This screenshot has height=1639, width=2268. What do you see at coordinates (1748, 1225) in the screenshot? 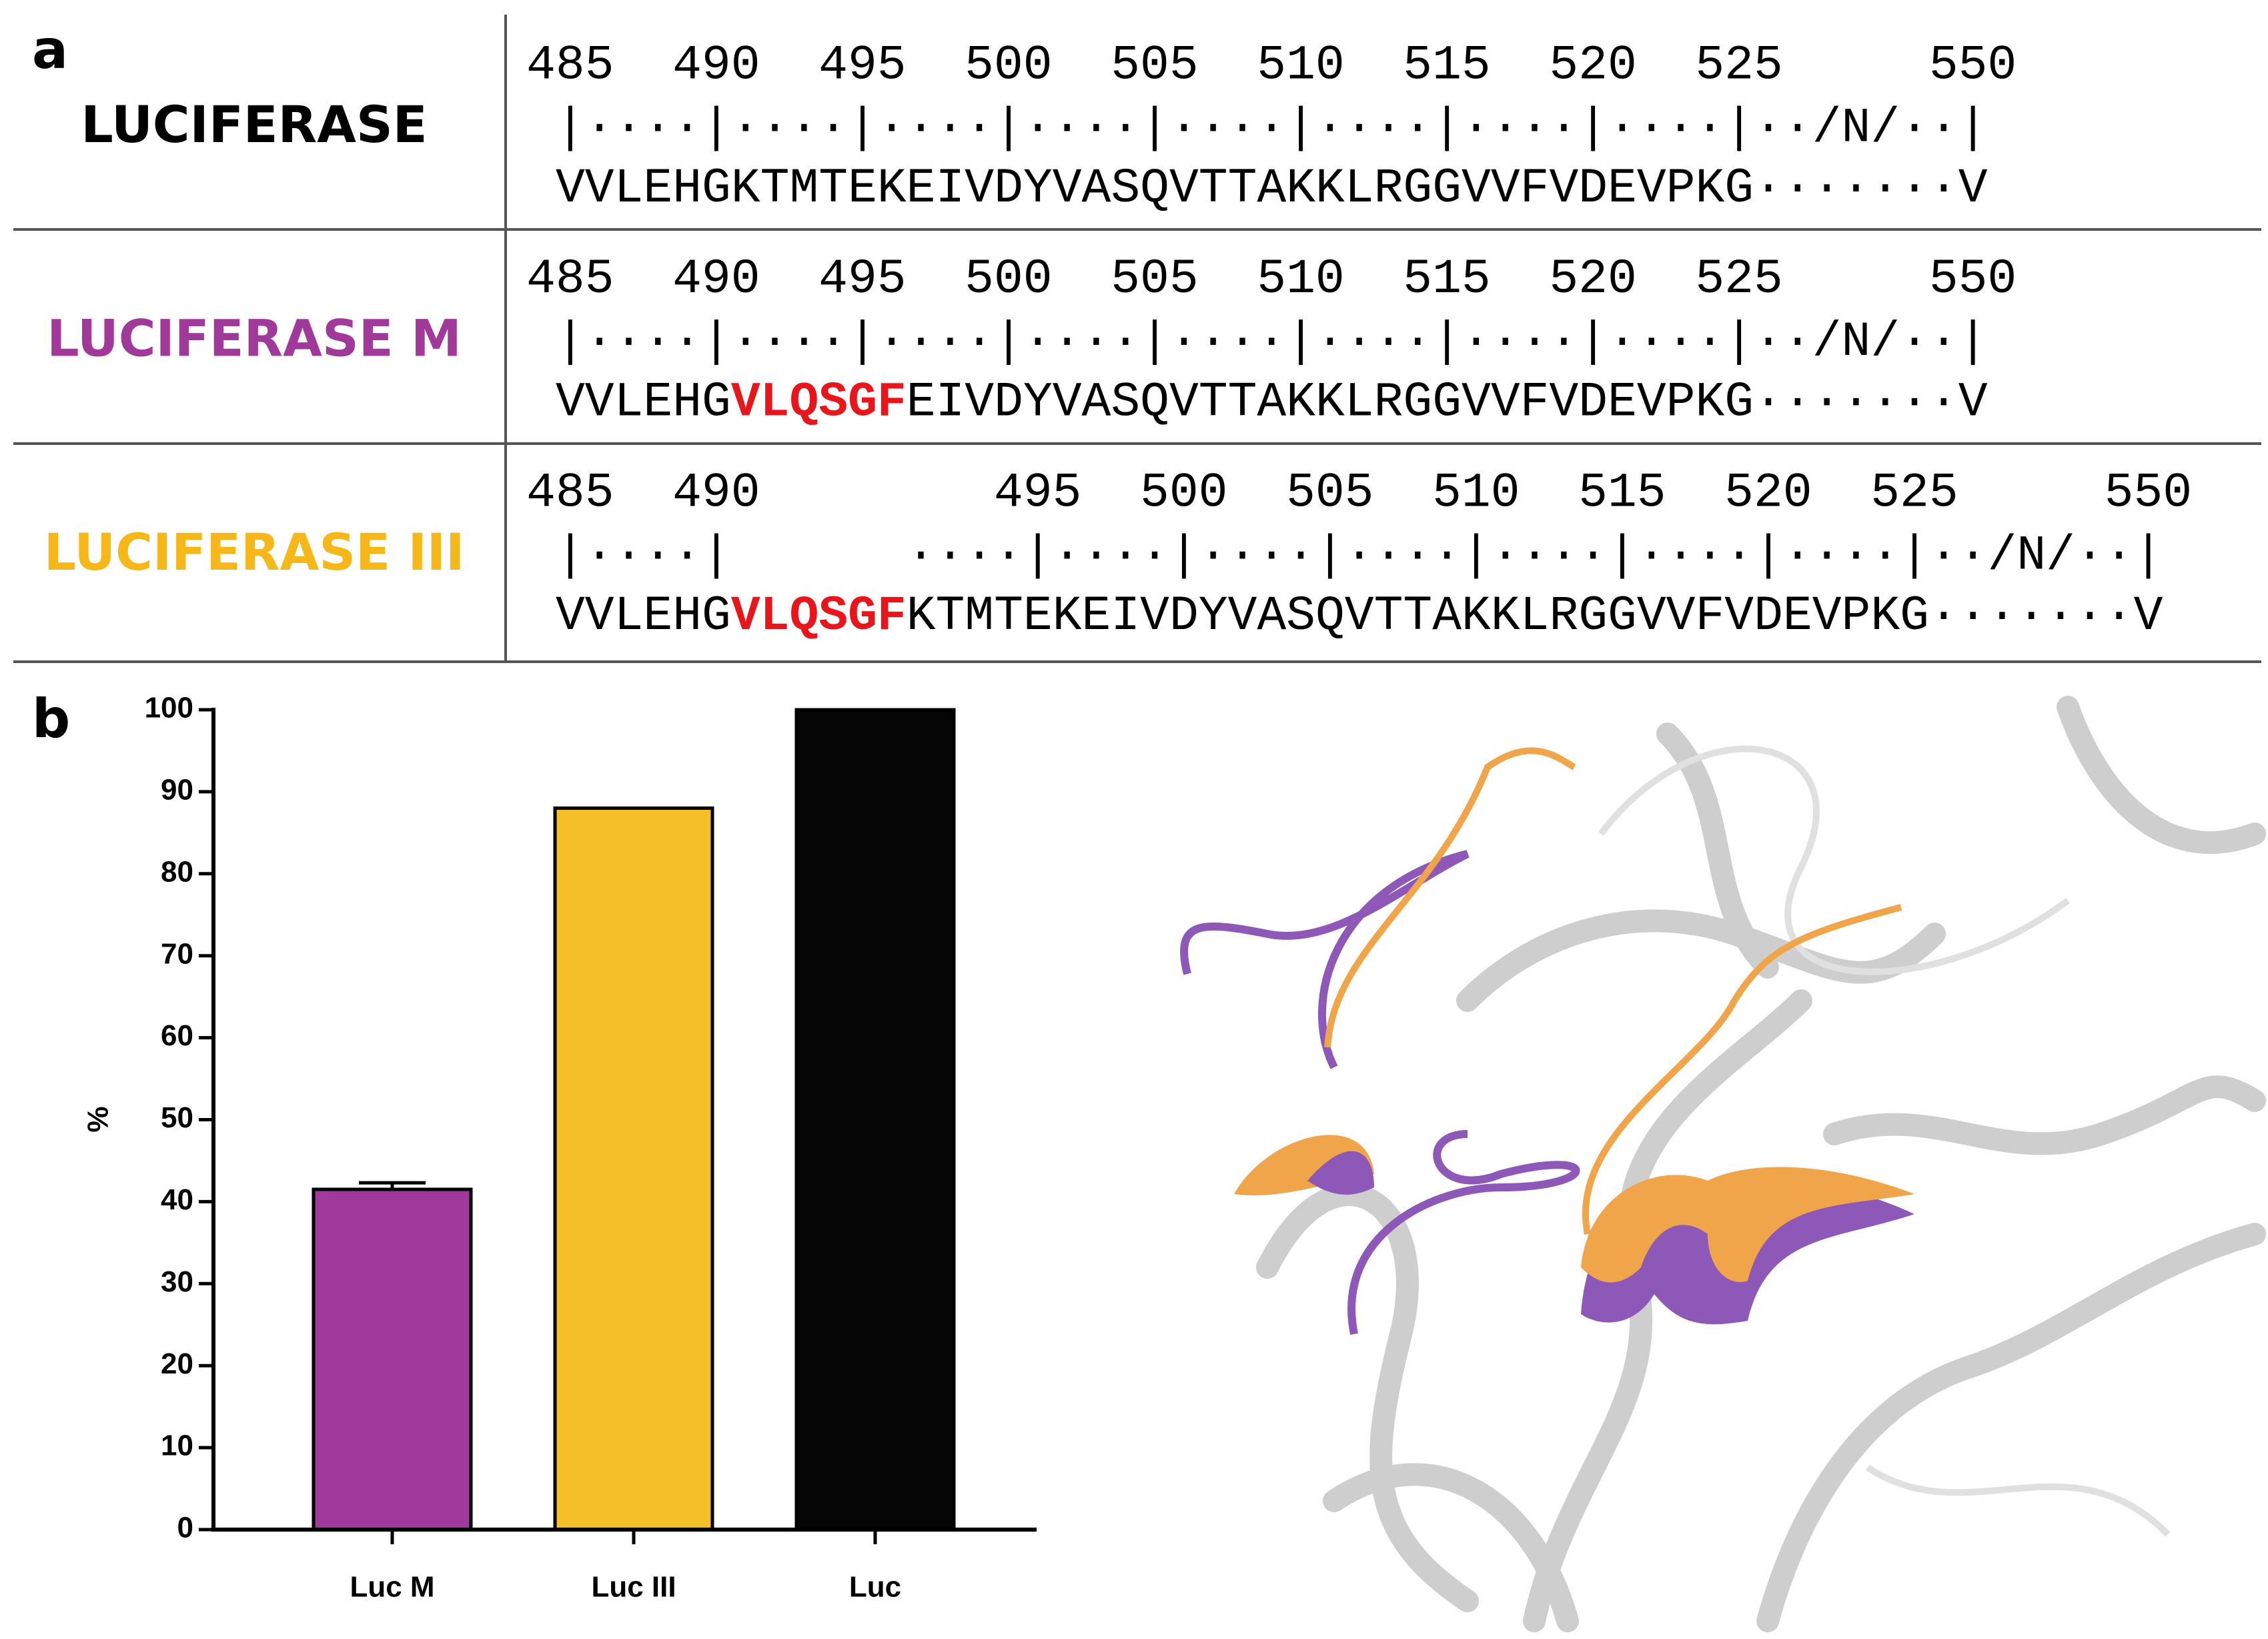
I see `orange-helix` at bounding box center [1748, 1225].